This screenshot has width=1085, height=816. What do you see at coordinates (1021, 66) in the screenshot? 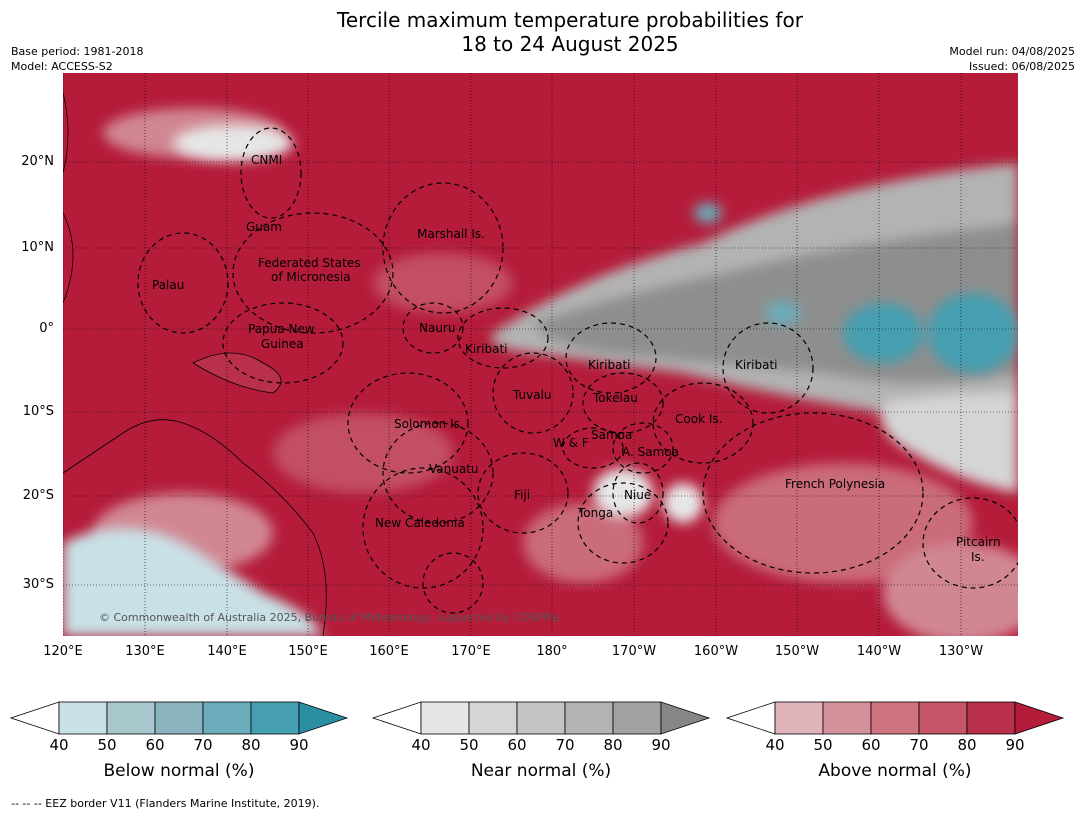
I see `issued-date: Issued: 06/08/2025` at bounding box center [1021, 66].